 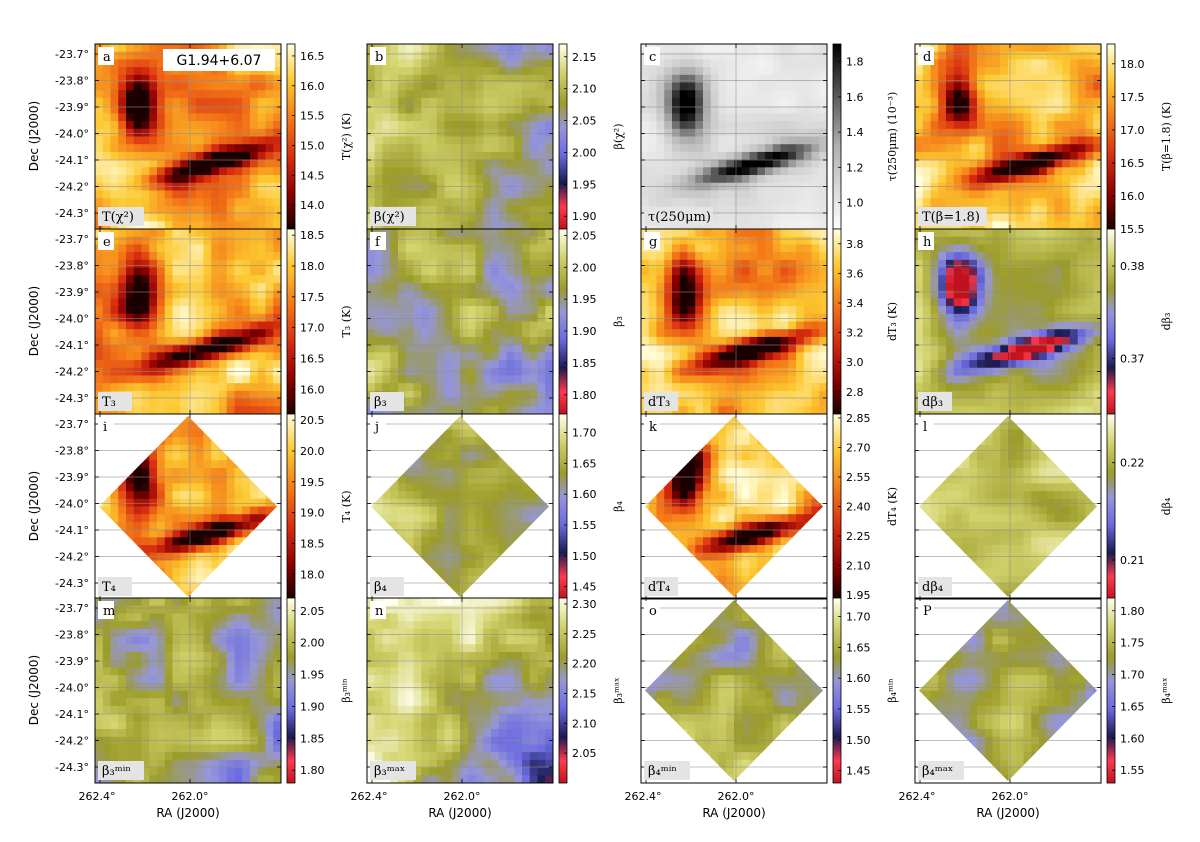 What do you see at coordinates (109, 402) in the screenshot?
I see `panel-label: T₃` at bounding box center [109, 402].